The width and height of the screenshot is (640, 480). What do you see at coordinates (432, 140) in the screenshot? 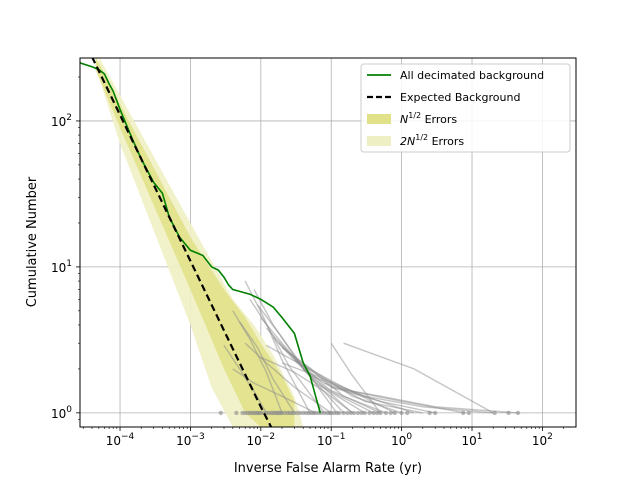
I see `legend-label: 2N1/2 Errors` at bounding box center [432, 140].